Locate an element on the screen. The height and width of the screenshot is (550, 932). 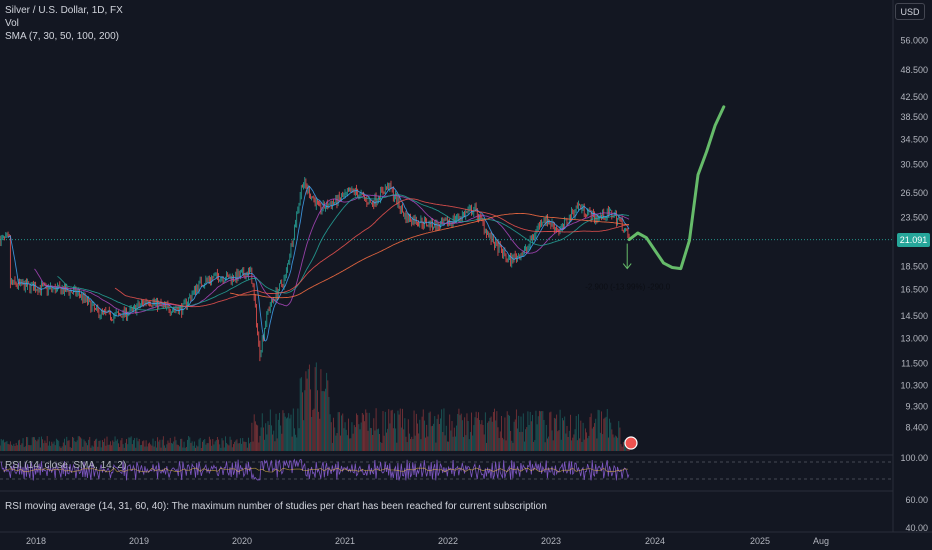
currency-button: USD is located at coordinates (910, 11).